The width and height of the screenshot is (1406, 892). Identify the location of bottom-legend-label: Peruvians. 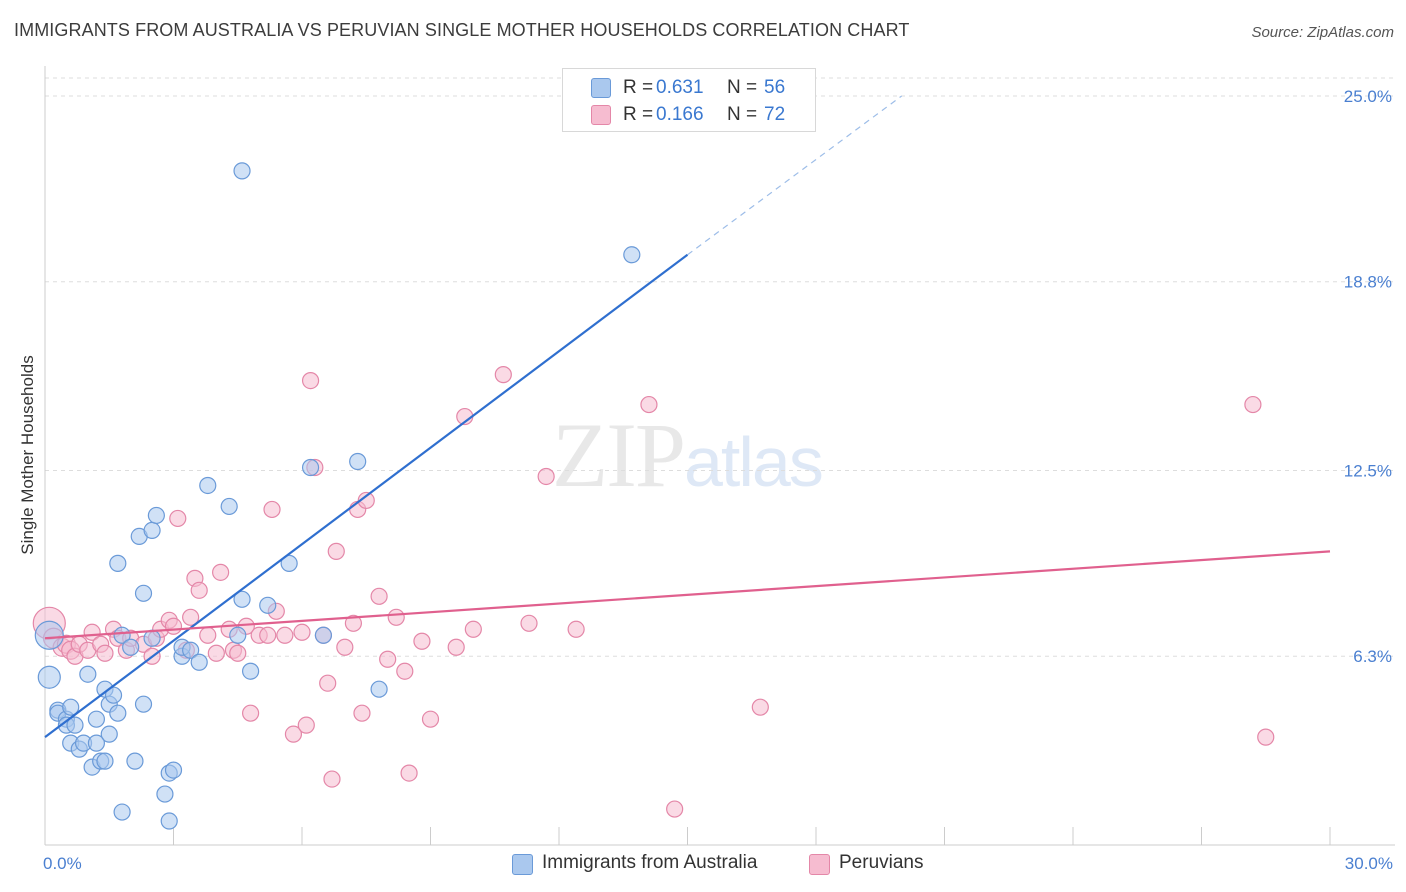
(881, 862).